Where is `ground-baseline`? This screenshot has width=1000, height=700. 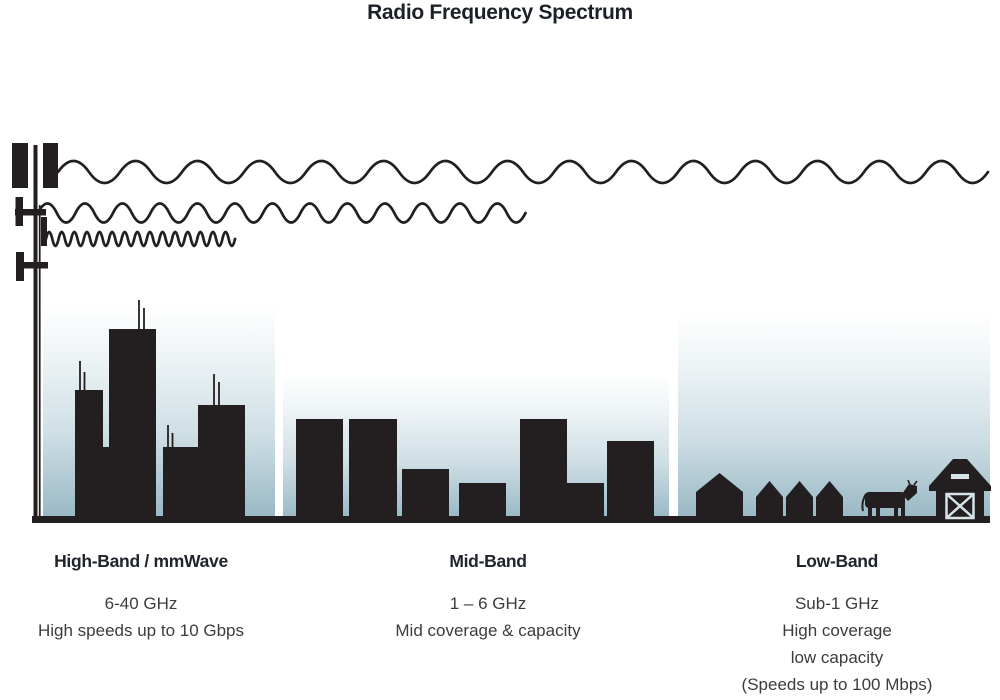
ground-baseline is located at coordinates (511, 519).